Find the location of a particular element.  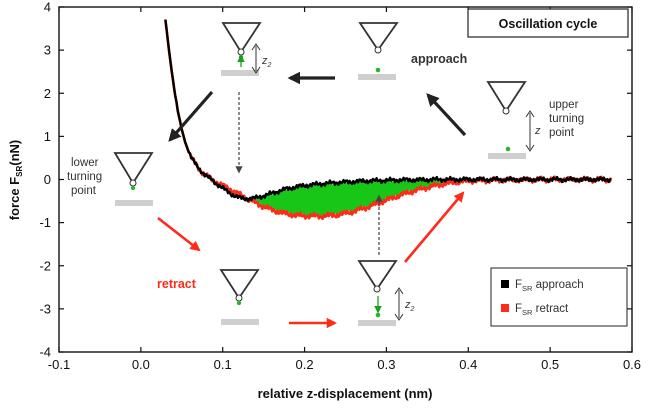

x-tick-label: 0.4 is located at coordinates (468, 364).